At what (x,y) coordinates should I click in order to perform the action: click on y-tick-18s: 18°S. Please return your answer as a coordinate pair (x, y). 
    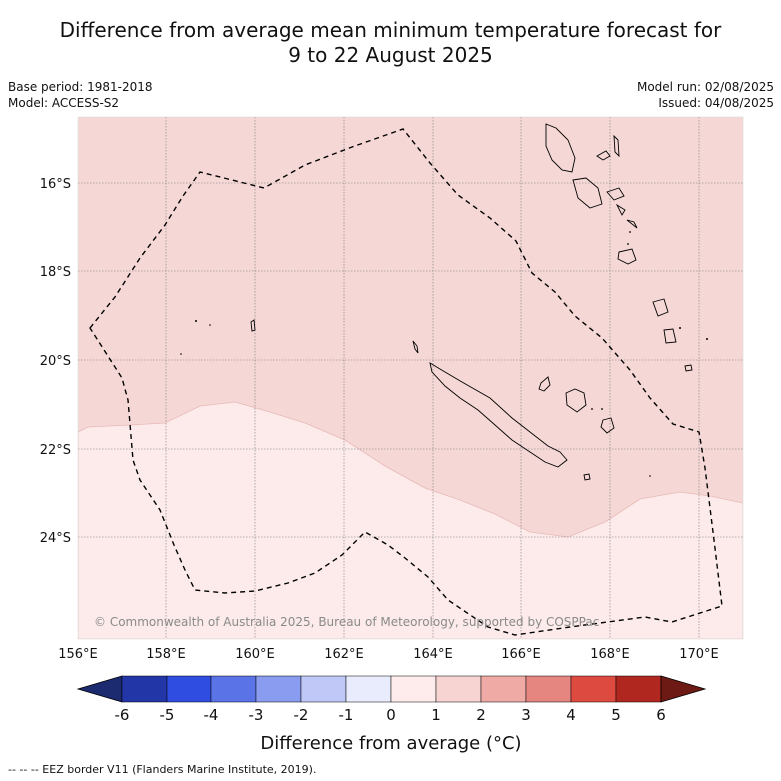
    Looking at the image, I should click on (55, 272).